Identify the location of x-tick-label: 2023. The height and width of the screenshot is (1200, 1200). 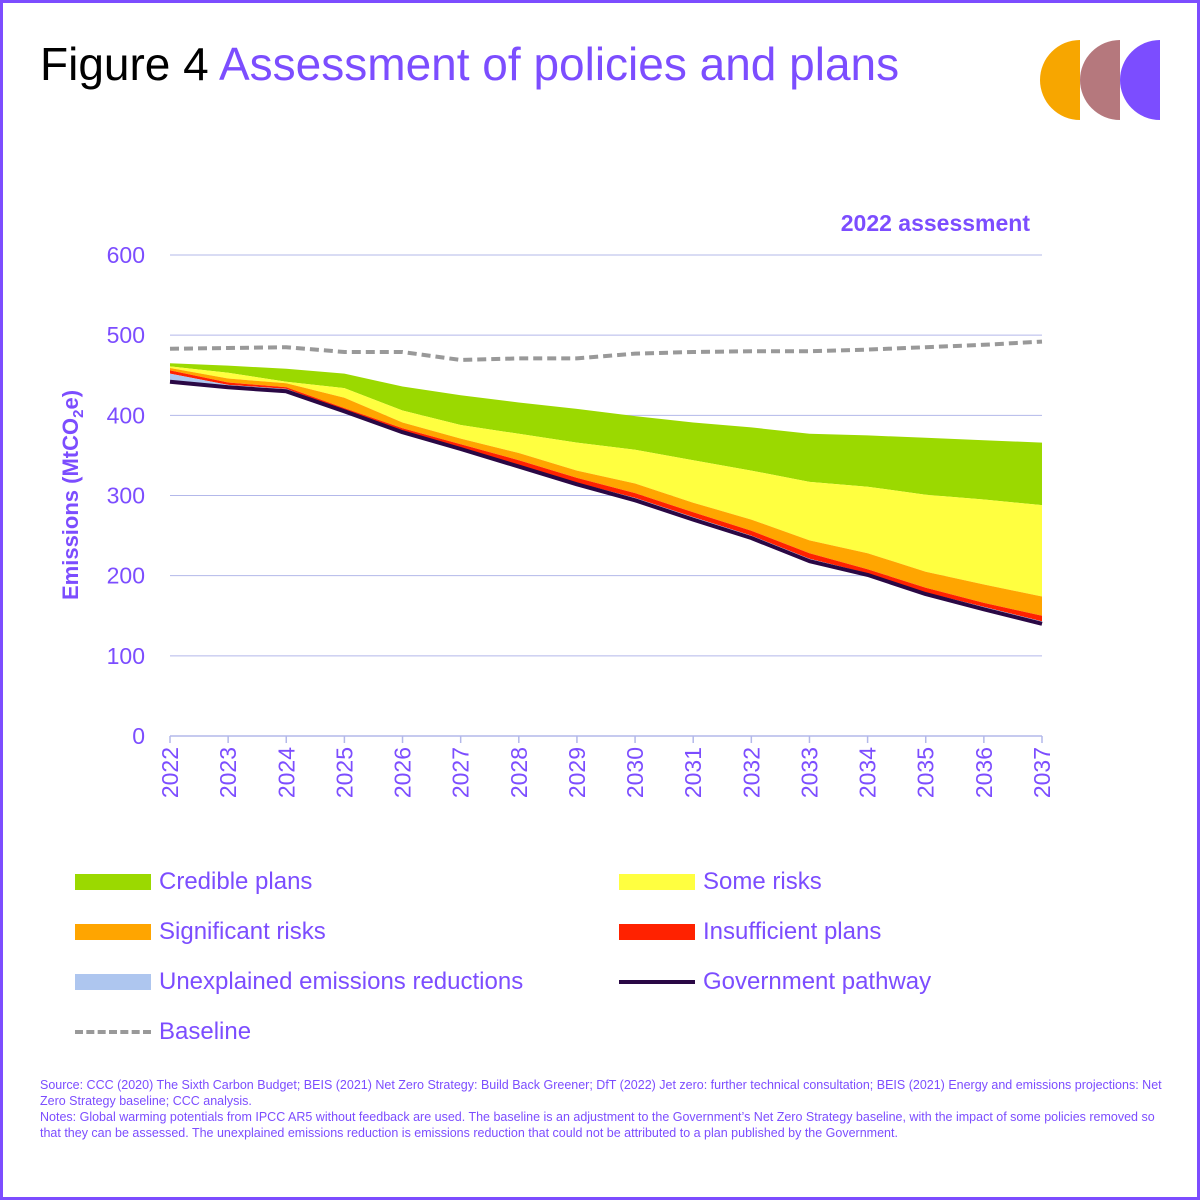
(228, 772).